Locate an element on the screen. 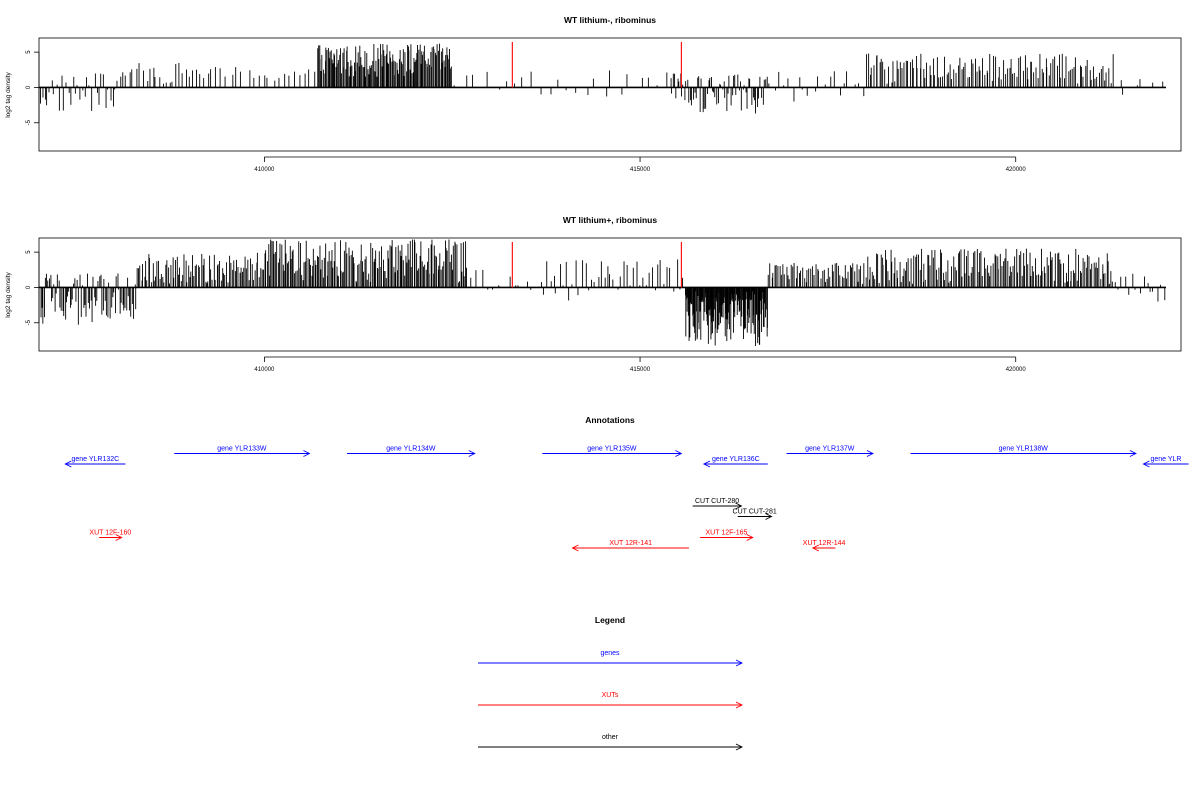 Image resolution: width=1200 pixels, height=800 pixels. feature-label: gene YLR138W is located at coordinates (1024, 449).